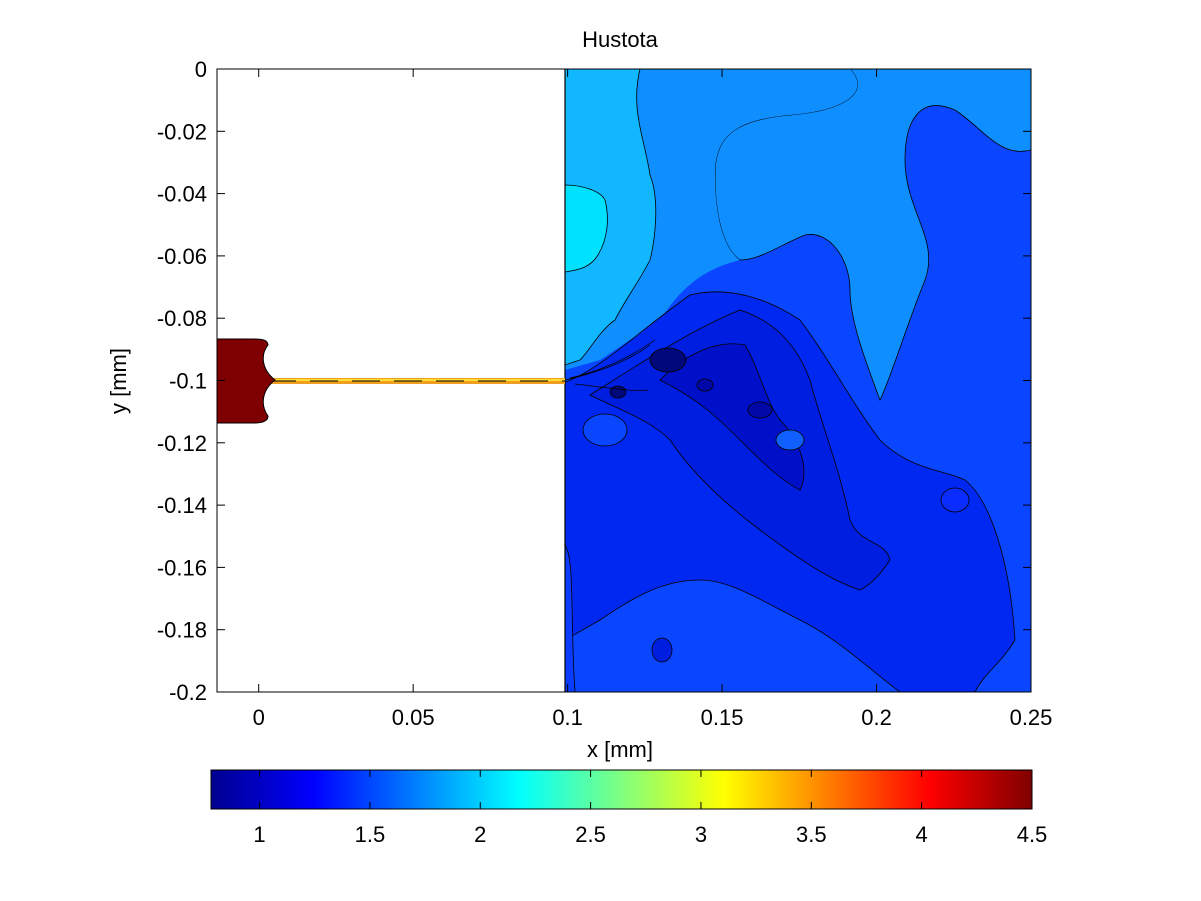 The image size is (1201, 901). Describe the element at coordinates (610, 365) in the screenshot. I see `shock-lines` at that location.